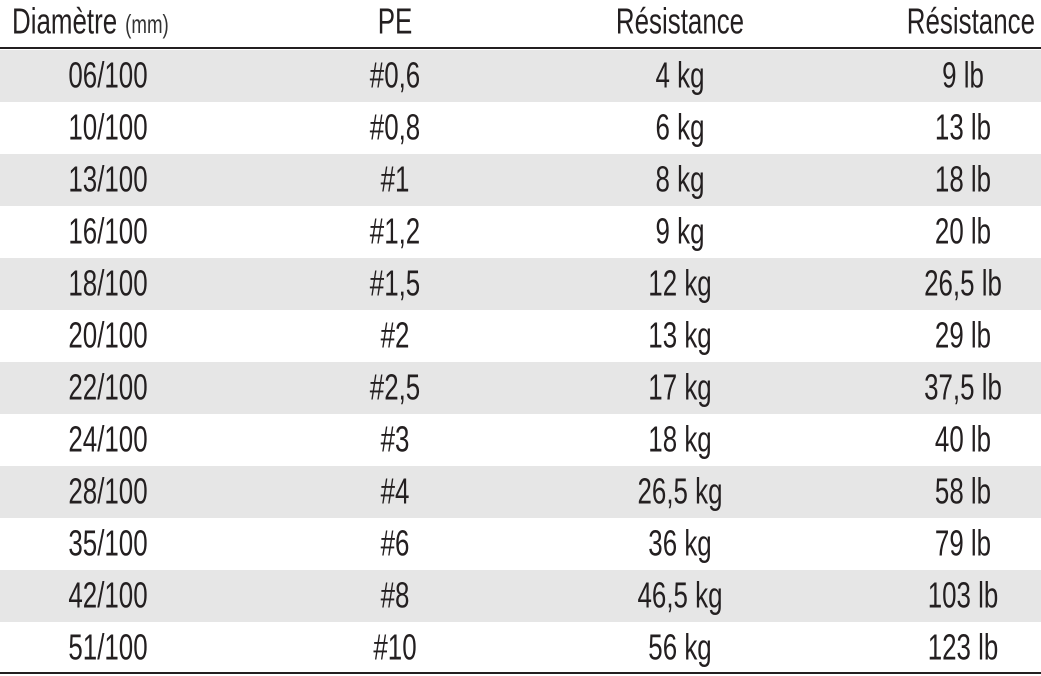 Image resolution: width=1041 pixels, height=676 pixels. What do you see at coordinates (395, 335) in the screenshot?
I see `cell: #2` at bounding box center [395, 335].